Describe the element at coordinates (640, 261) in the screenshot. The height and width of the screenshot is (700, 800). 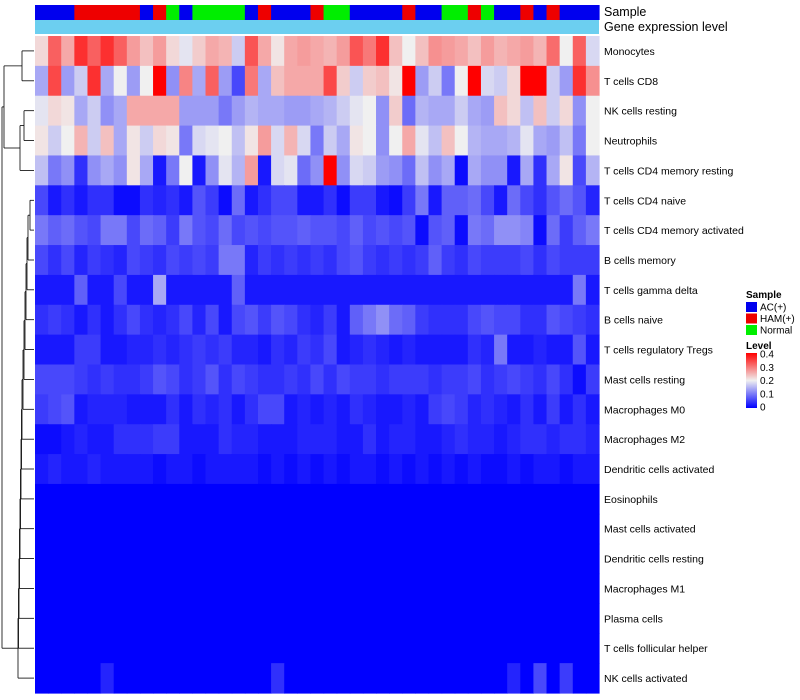
I see `row-label: B cells memory` at that location.